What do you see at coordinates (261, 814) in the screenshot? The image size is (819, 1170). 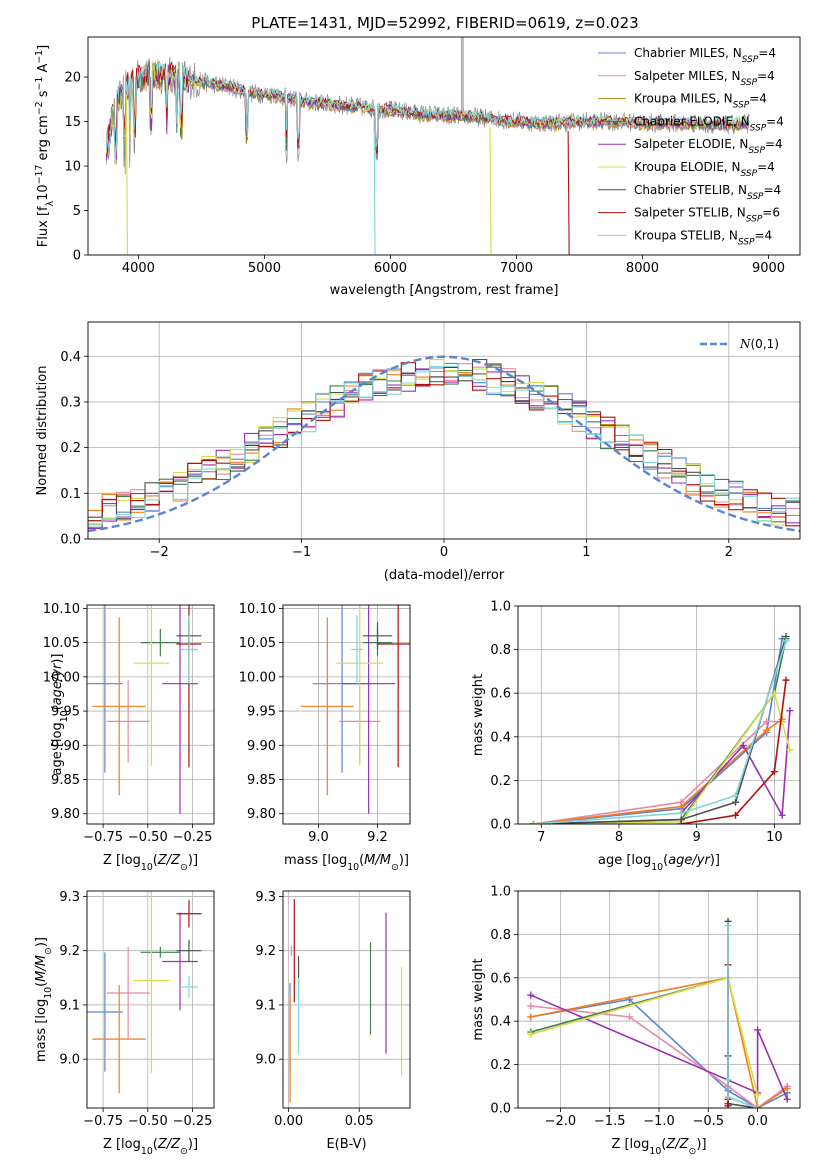 I see `y-tick-label: 9.80` at bounding box center [261, 814].